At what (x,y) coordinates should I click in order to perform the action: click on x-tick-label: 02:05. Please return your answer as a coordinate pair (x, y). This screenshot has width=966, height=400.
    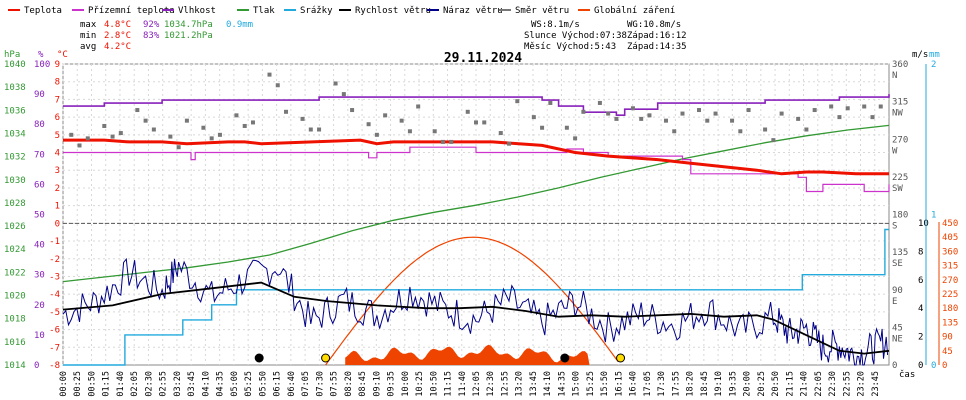
    Looking at the image, I should click on (135, 384).